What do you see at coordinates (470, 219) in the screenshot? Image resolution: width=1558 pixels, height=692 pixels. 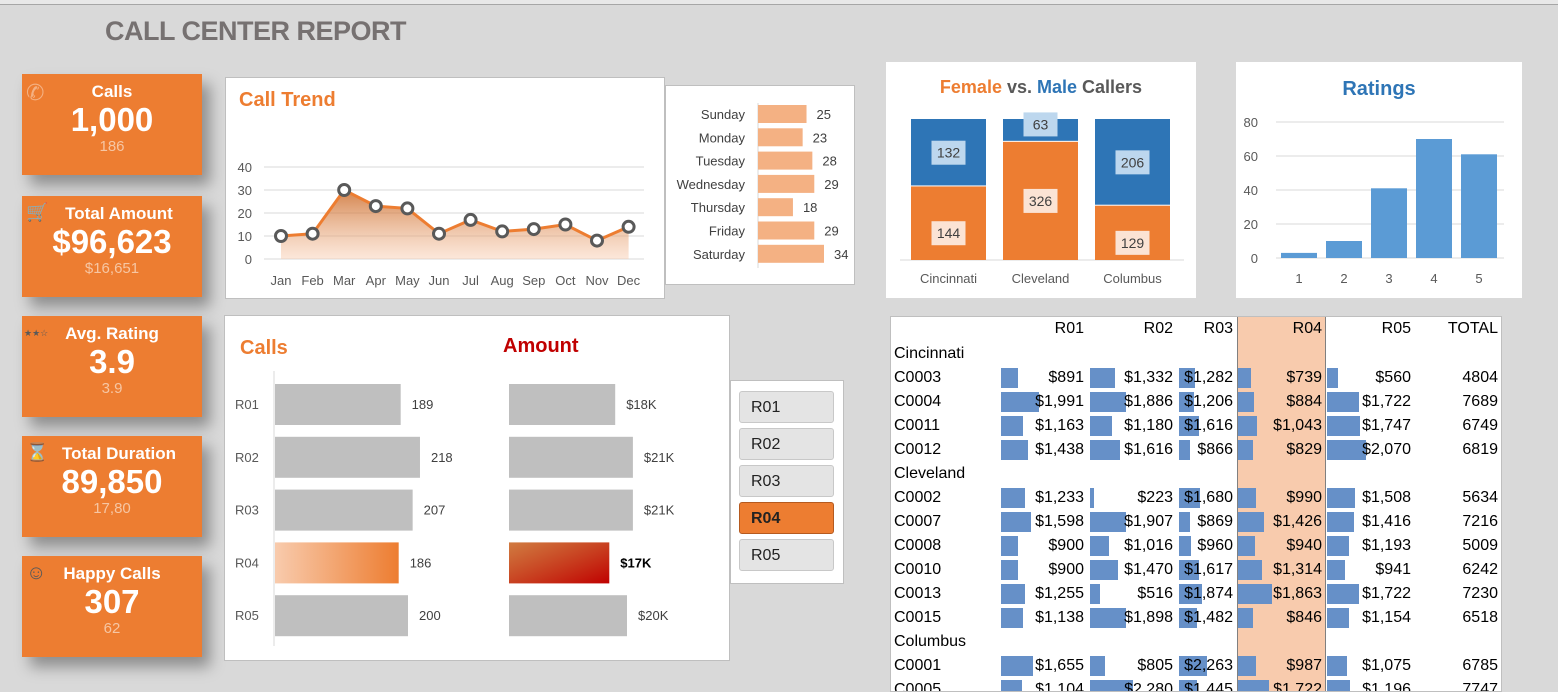 I see `data-point-jul` at bounding box center [470, 219].